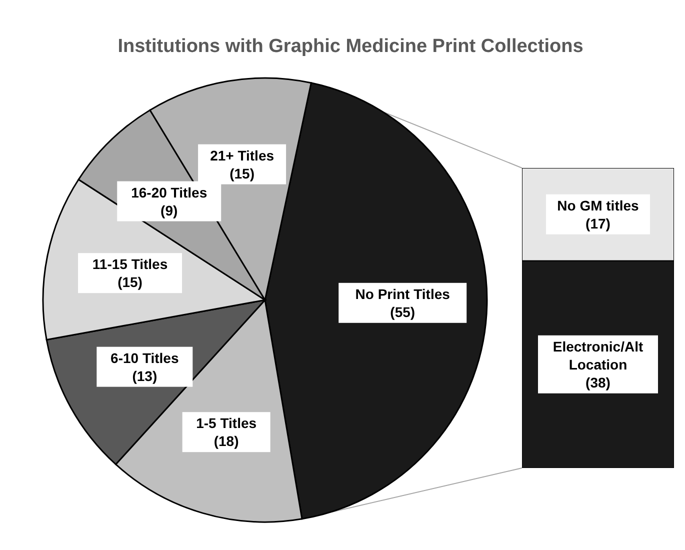  What do you see at coordinates (598, 382) in the screenshot?
I see `data-label: (38)` at bounding box center [598, 382].